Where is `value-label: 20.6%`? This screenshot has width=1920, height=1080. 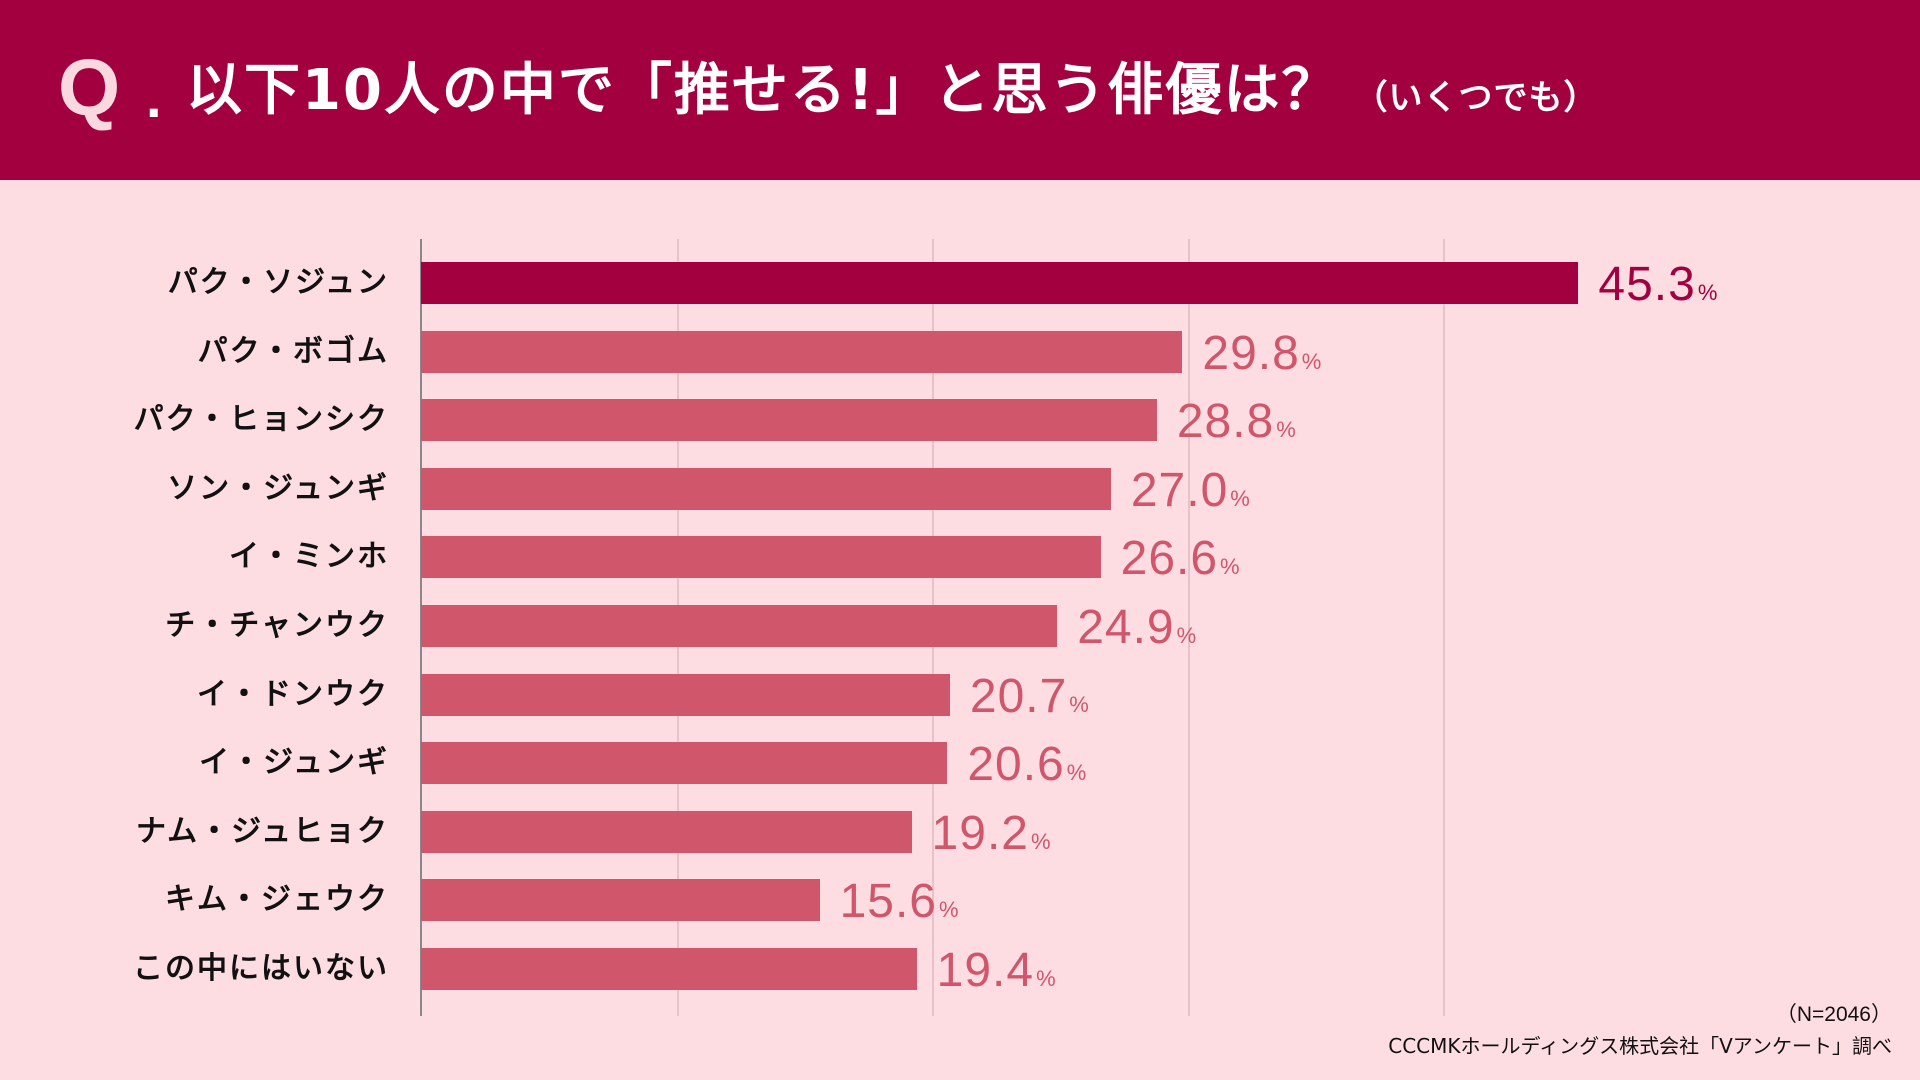 value-label: 20.6% is located at coordinates (1027, 765).